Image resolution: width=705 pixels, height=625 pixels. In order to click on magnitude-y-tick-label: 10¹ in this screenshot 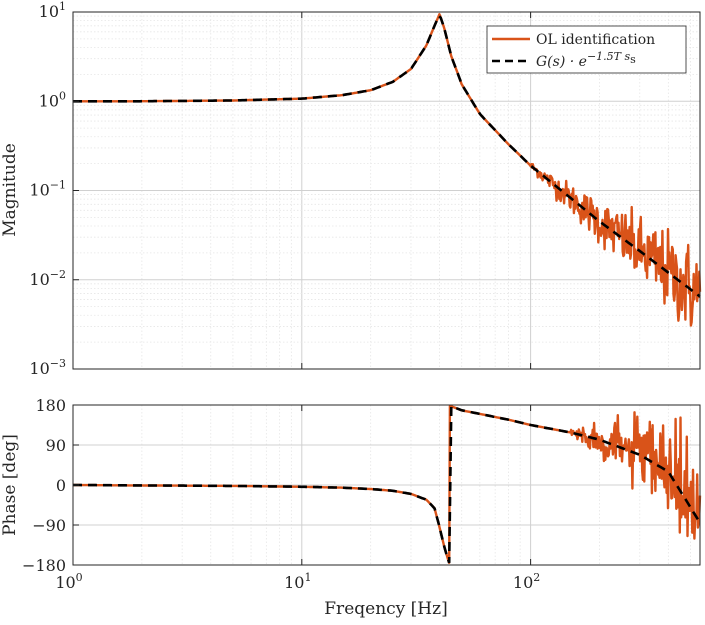, I will do `click(52, 10)`.